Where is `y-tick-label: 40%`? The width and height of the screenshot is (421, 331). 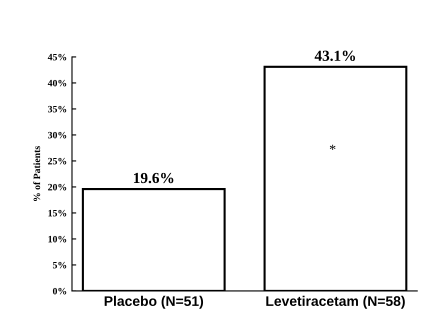
y-tick-label: 40% is located at coordinates (57, 83).